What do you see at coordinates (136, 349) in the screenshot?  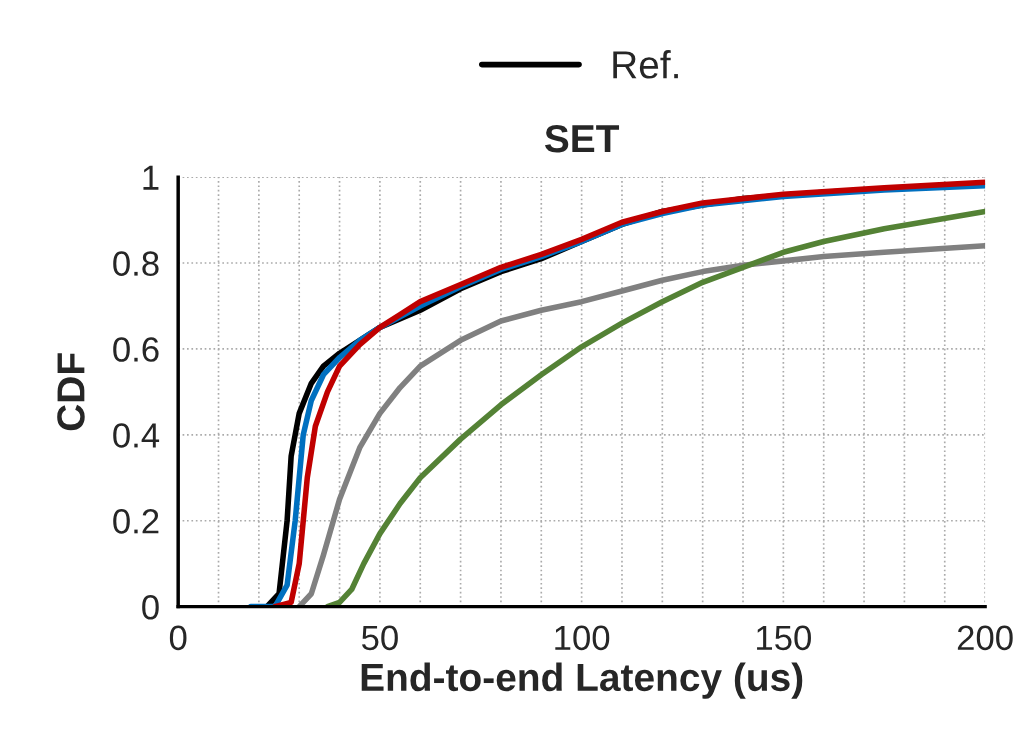 I see `y-tick-label: 0.6` at bounding box center [136, 349].